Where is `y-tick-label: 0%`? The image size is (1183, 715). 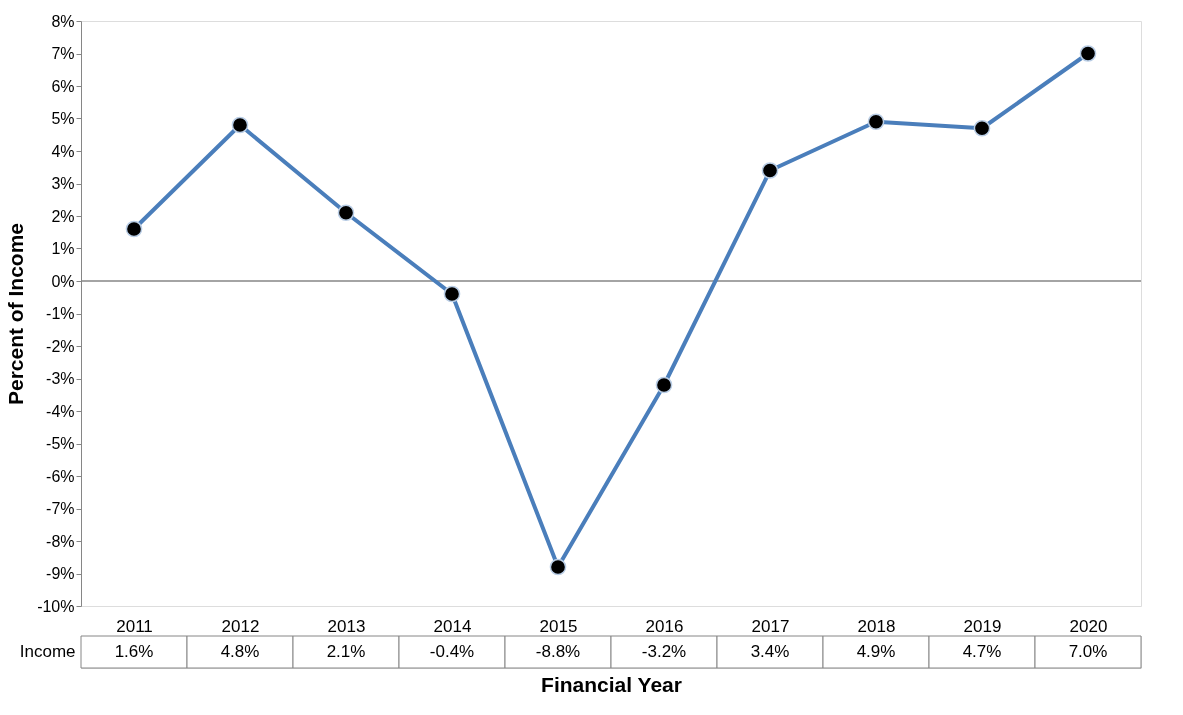
y-tick-label: 0% is located at coordinates (63, 281).